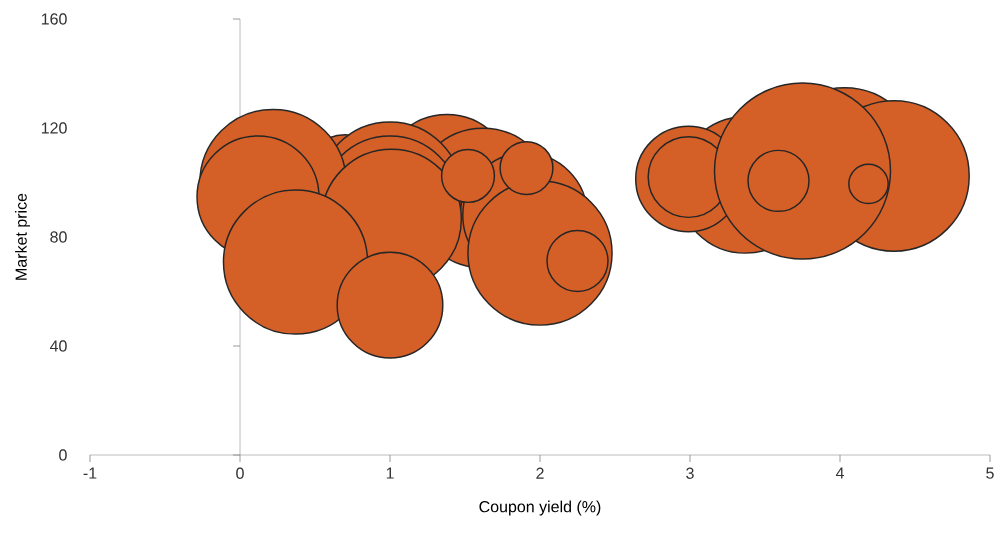 This screenshot has width=1008, height=537. What do you see at coordinates (63, 455) in the screenshot?
I see `y-tick-label: 0` at bounding box center [63, 455].